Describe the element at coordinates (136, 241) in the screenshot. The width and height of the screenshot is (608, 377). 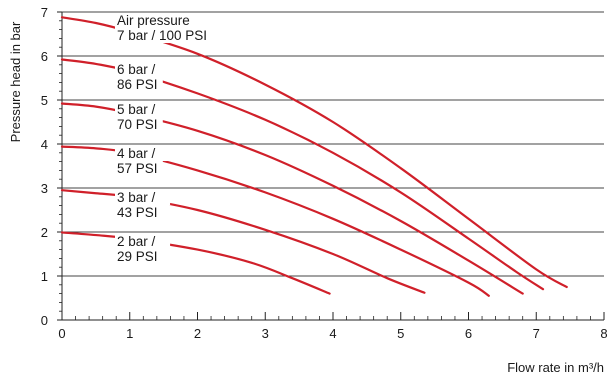
I see `series-label: 2 bar /` at that location.